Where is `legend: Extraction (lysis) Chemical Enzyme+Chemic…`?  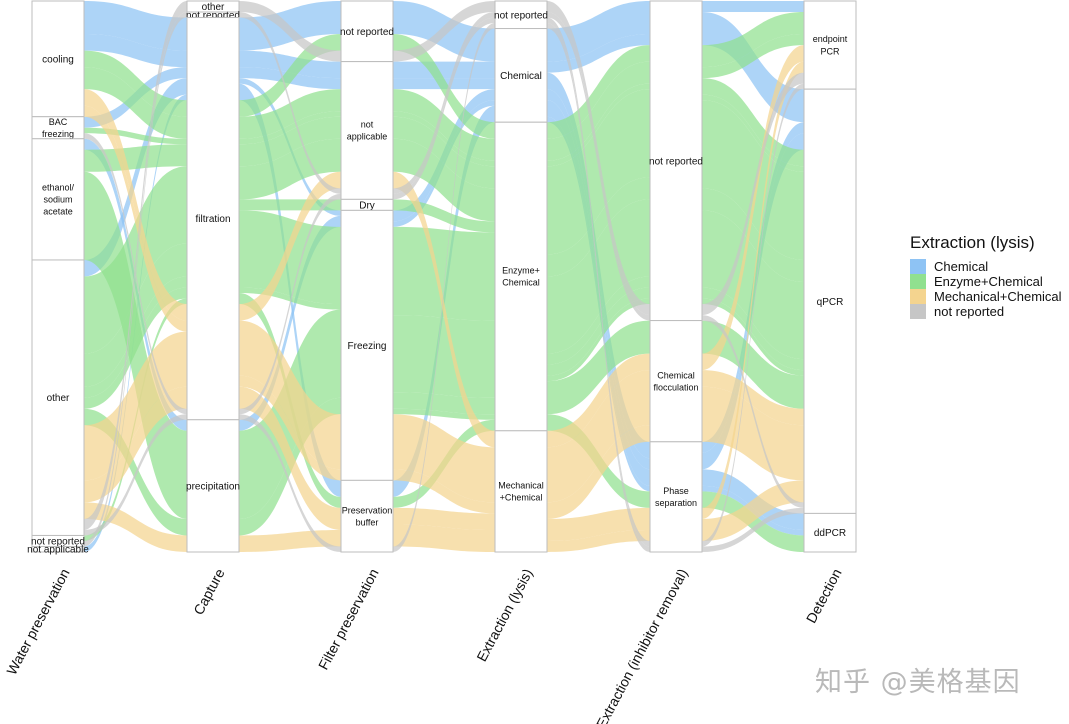 legend: Extraction (lysis) Chemical Enzyme+Chemic… is located at coordinates (986, 276).